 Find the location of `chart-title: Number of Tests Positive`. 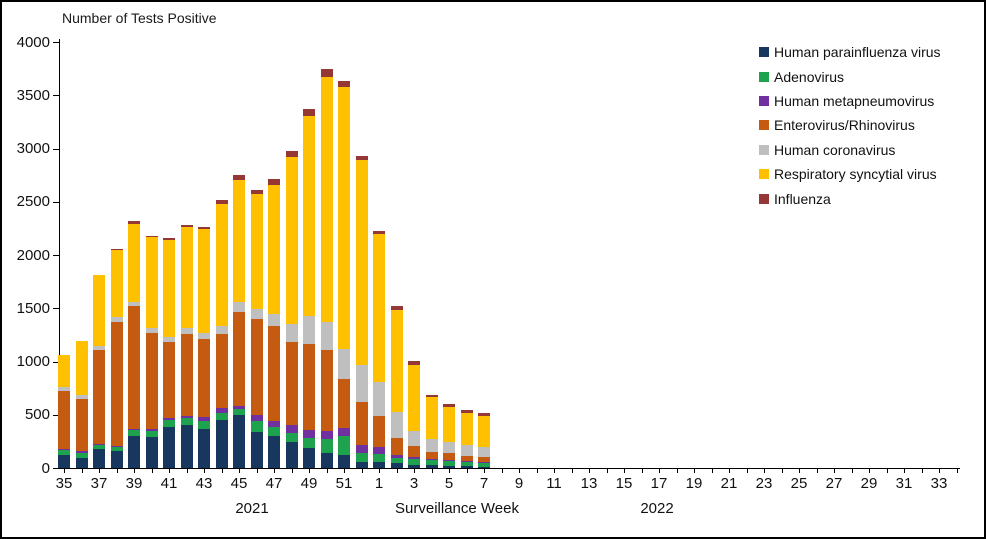

chart-title: Number of Tests Positive is located at coordinates (139, 18).